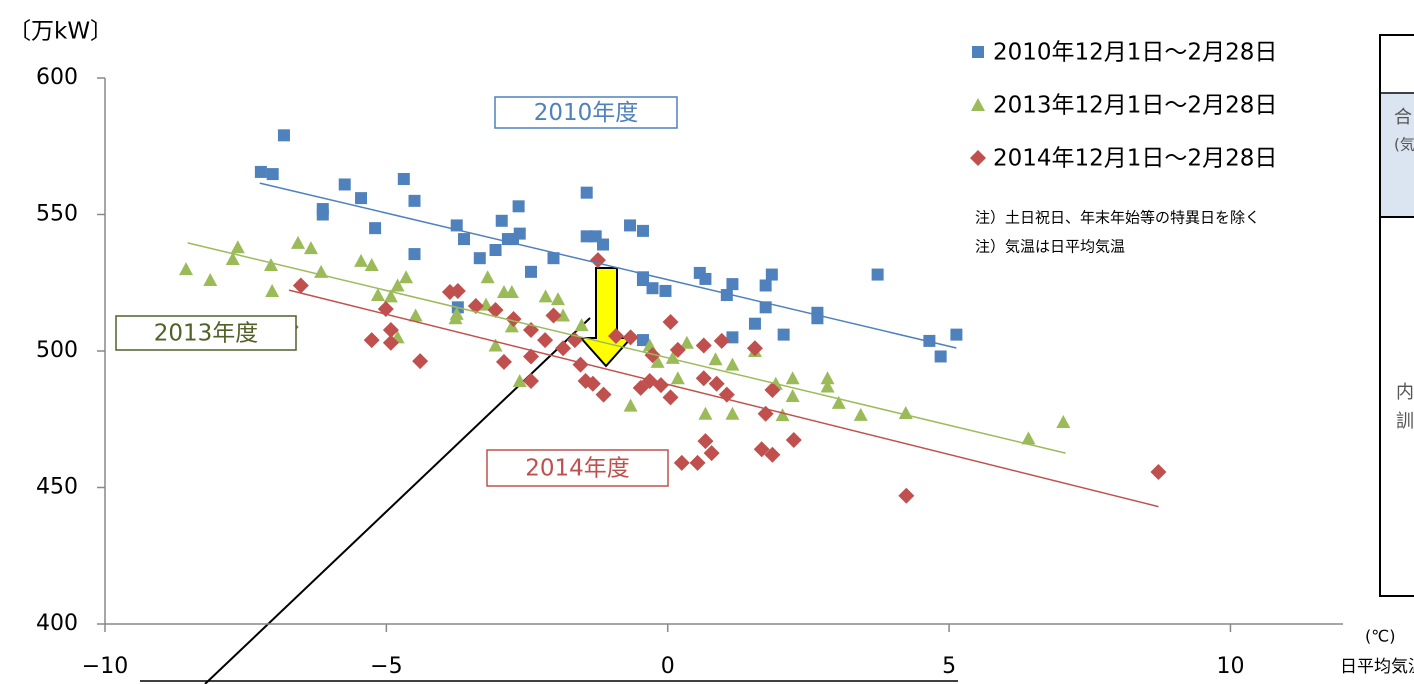 This screenshot has width=1414, height=684. I want to click on annotation: 2014年度, so click(577, 469).